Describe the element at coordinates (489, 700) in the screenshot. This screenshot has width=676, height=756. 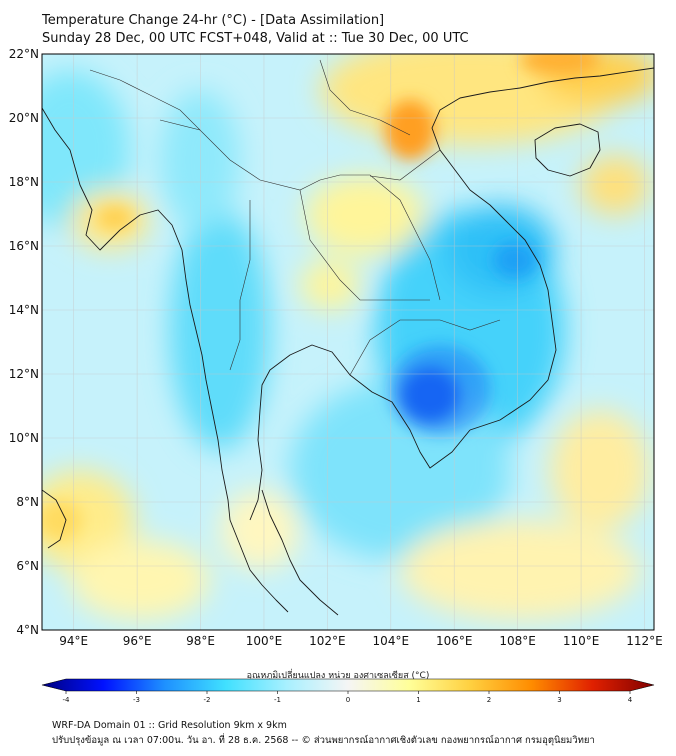
I see `colorbar-tick-label: 2` at that location.